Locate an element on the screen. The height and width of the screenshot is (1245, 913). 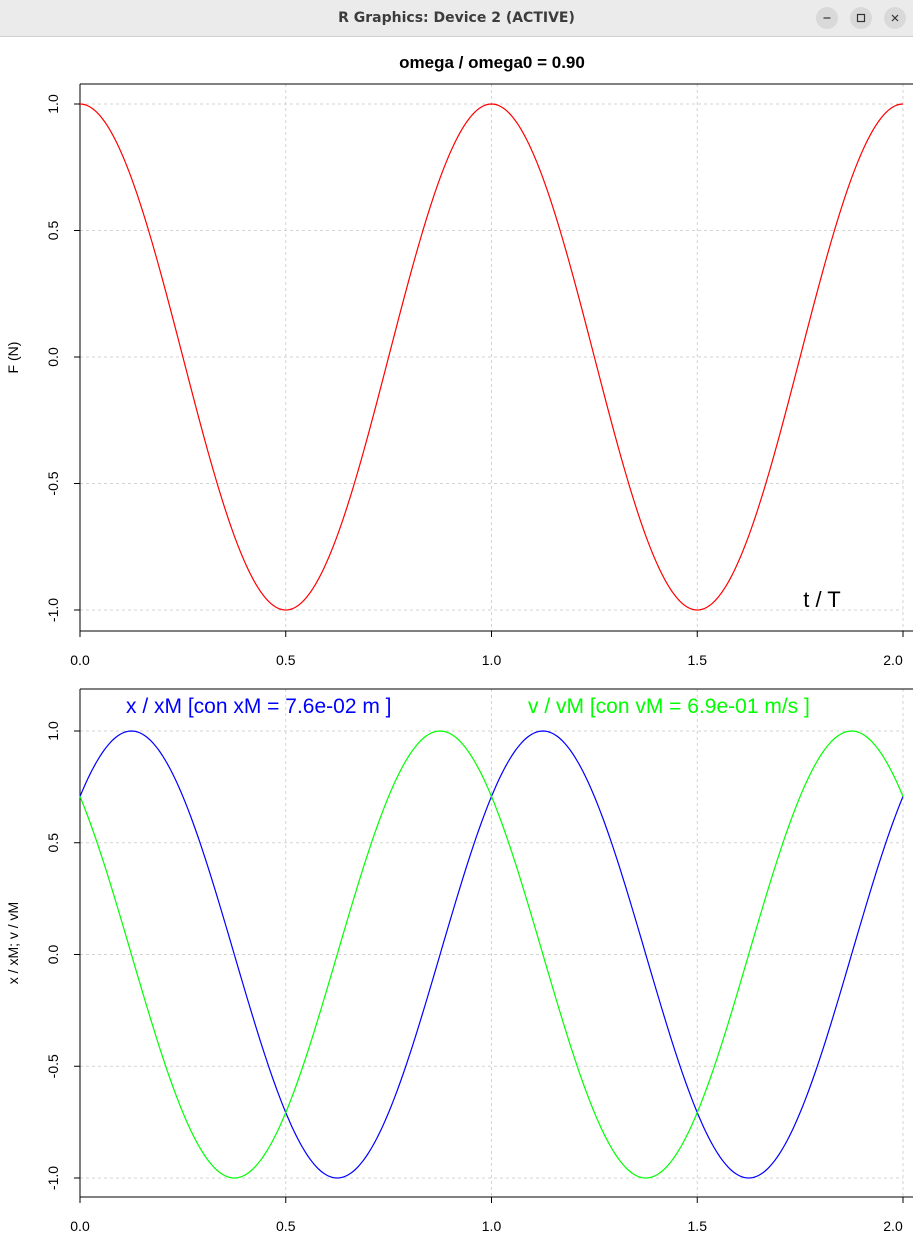
window-title: R Graphics: Device 2 (ACTIVE) is located at coordinates (456, 18).